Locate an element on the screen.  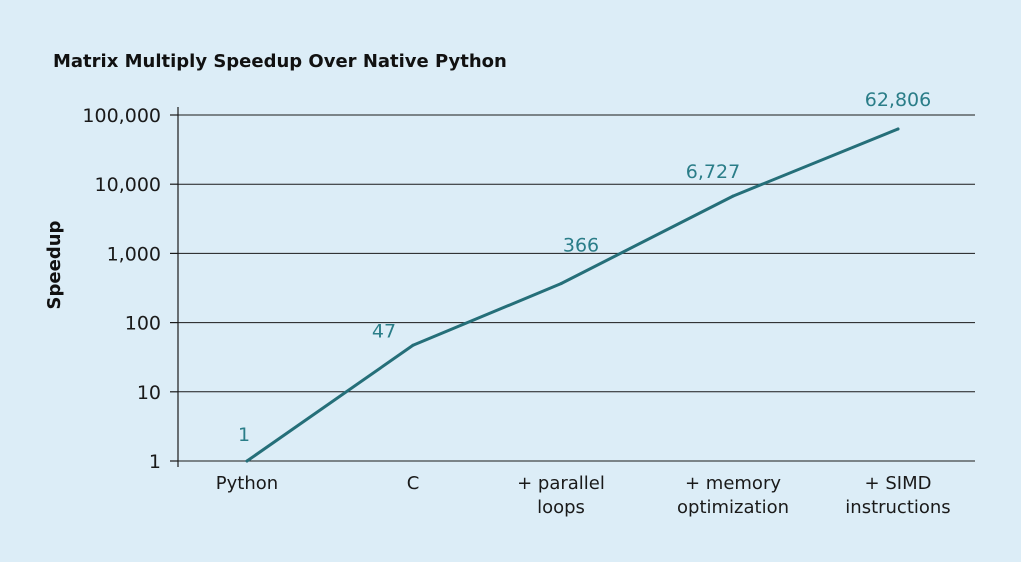
y-tick-label: 100,000 is located at coordinates (121, 116).